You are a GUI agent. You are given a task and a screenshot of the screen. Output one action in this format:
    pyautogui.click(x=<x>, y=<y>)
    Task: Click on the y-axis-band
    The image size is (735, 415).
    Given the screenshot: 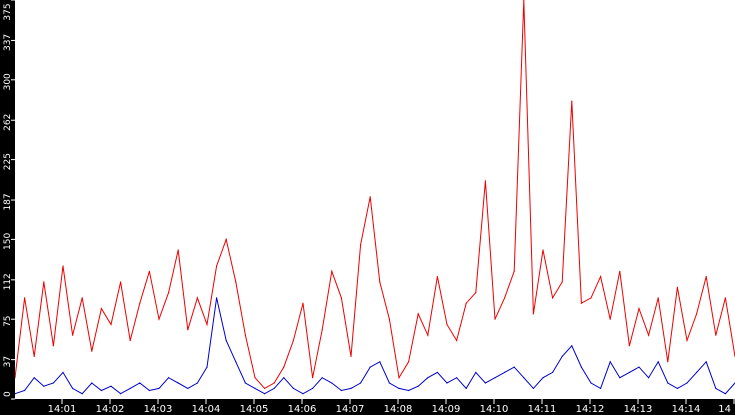 What is the action you would take?
    pyautogui.click(x=7, y=207)
    